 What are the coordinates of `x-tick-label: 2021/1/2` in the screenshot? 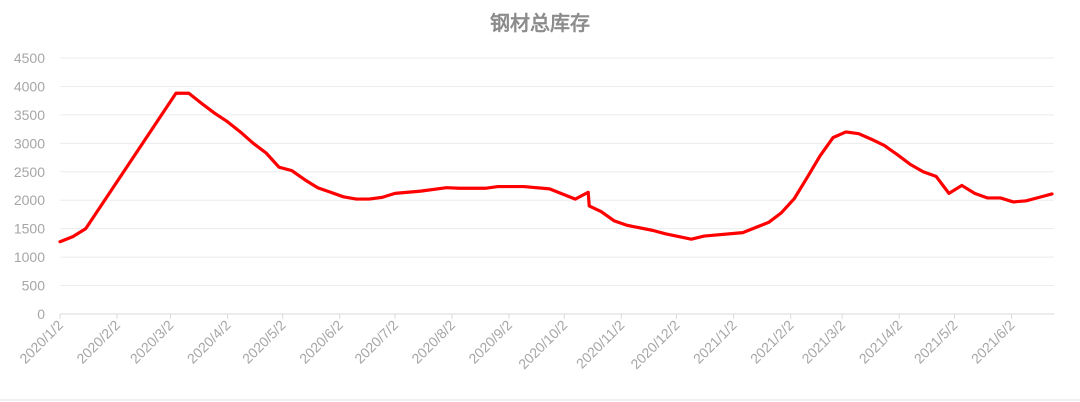 It's located at (715, 342).